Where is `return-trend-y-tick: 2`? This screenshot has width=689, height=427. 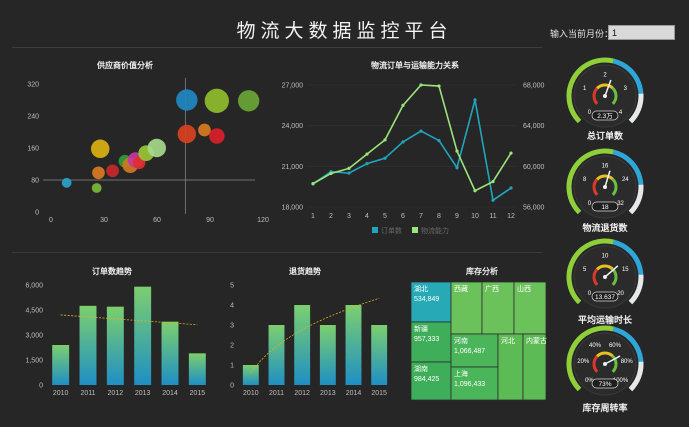
return-trend-y-tick: 2 is located at coordinates (232, 346).